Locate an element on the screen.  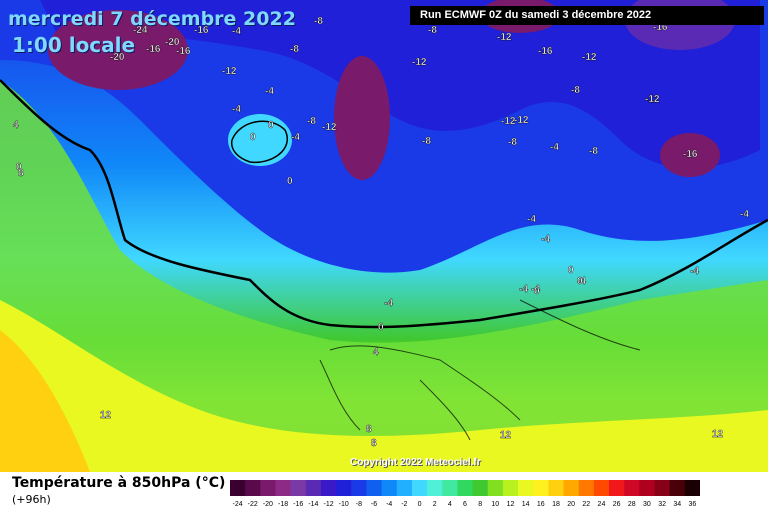
scale-tick-label: -8 is located at coordinates (359, 504).